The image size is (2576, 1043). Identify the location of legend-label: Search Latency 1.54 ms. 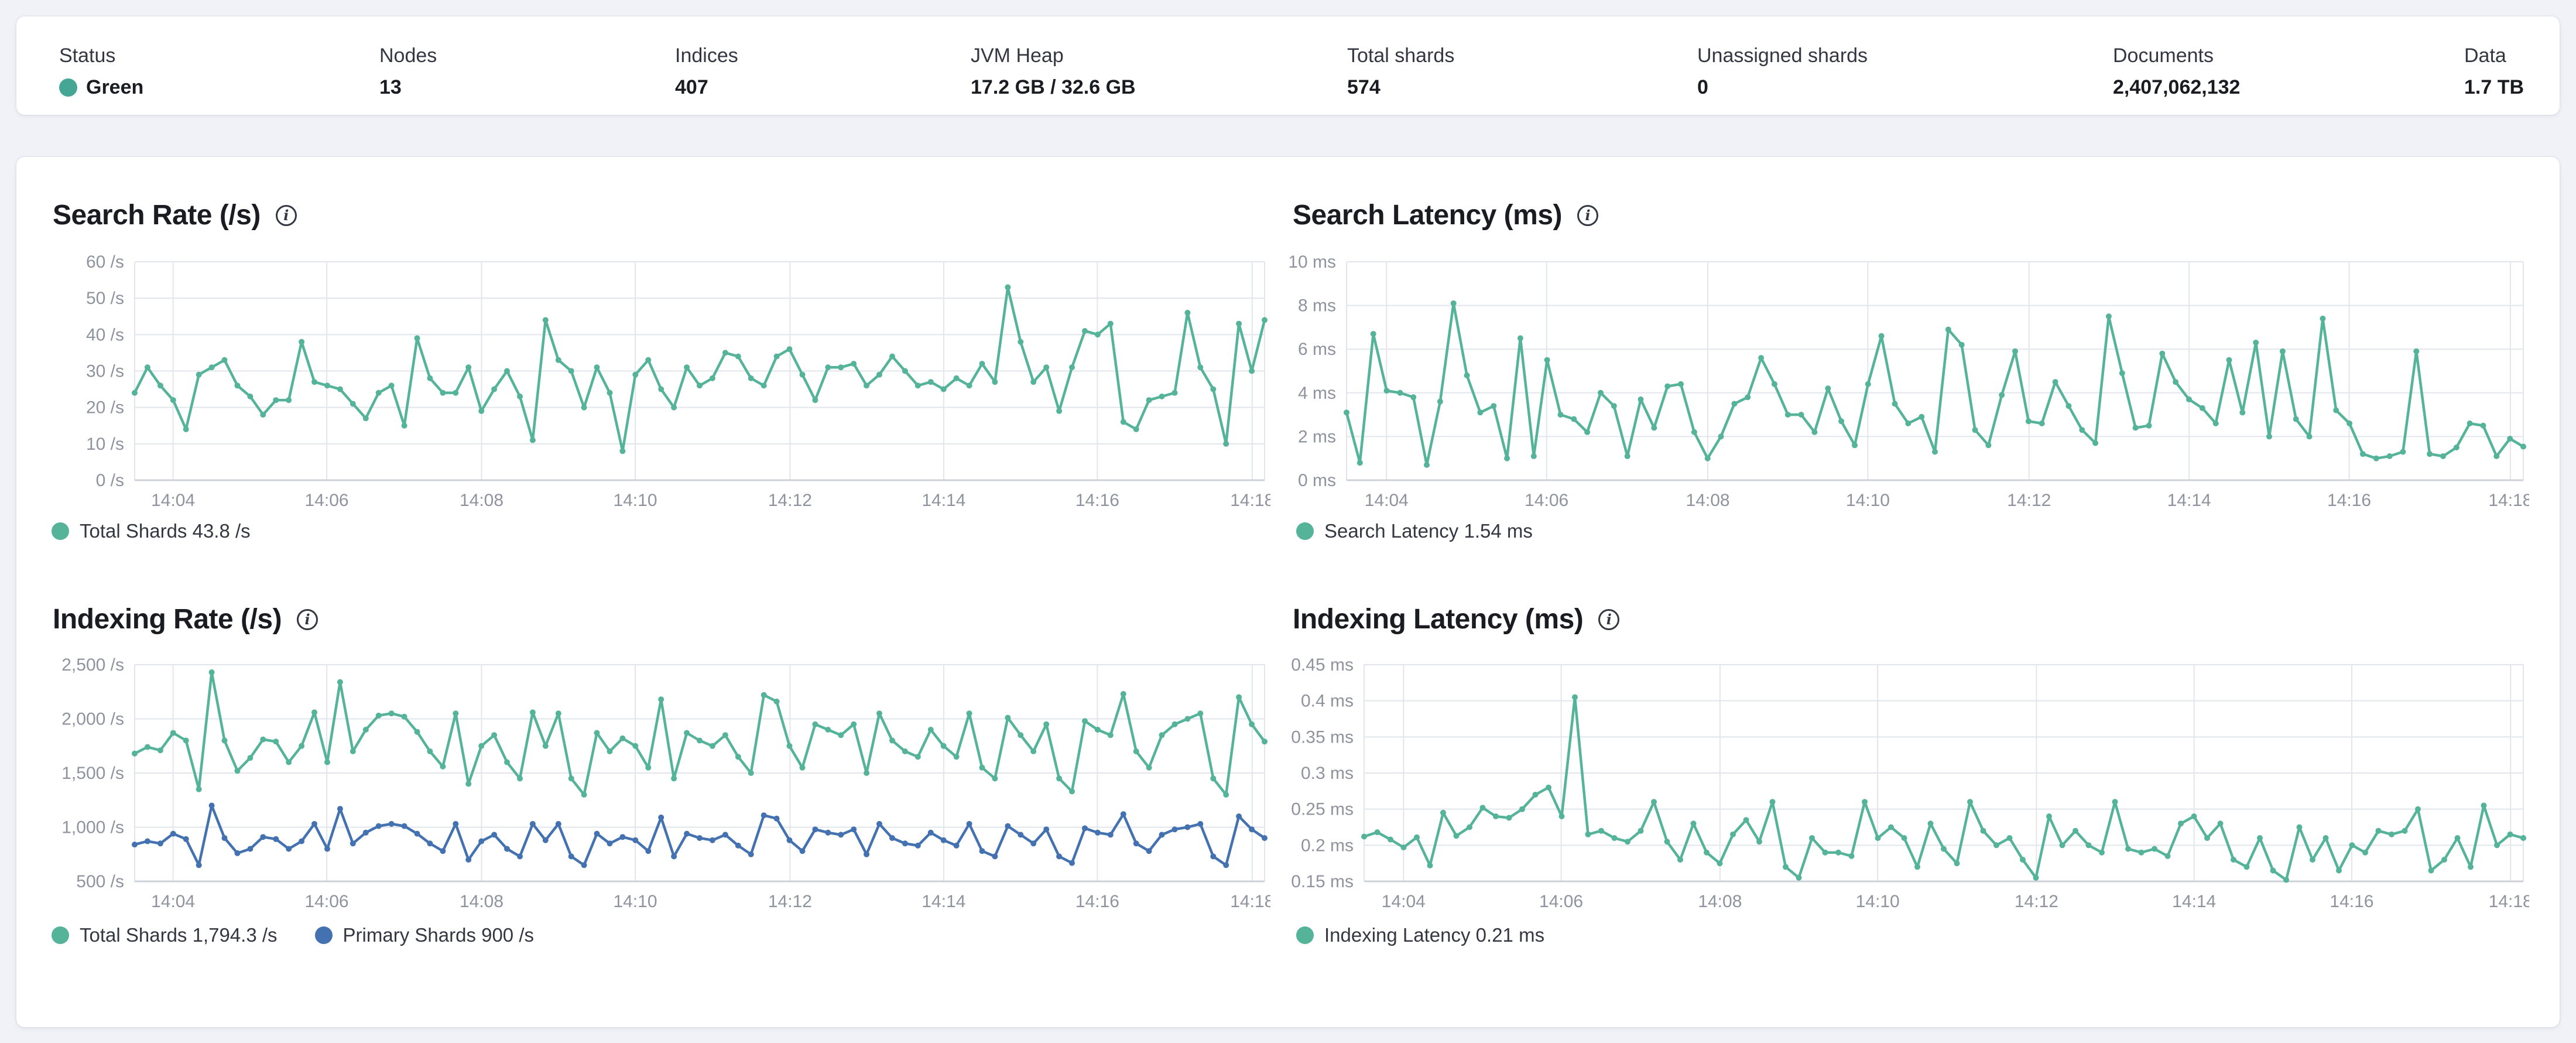
(1428, 531).